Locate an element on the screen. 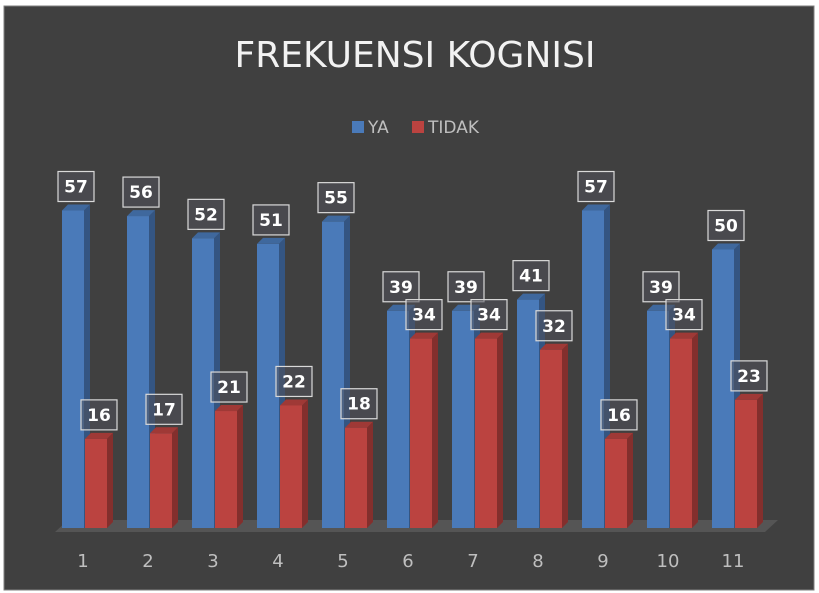 Image resolution: width=819 pixels, height=593 pixels. data-label: 23 is located at coordinates (749, 377).